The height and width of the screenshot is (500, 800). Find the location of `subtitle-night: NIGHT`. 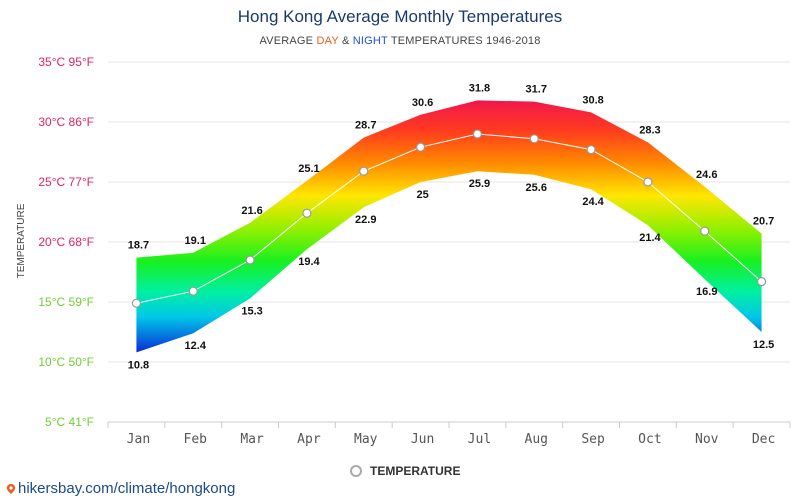

subtitle-night: NIGHT is located at coordinates (370, 41).